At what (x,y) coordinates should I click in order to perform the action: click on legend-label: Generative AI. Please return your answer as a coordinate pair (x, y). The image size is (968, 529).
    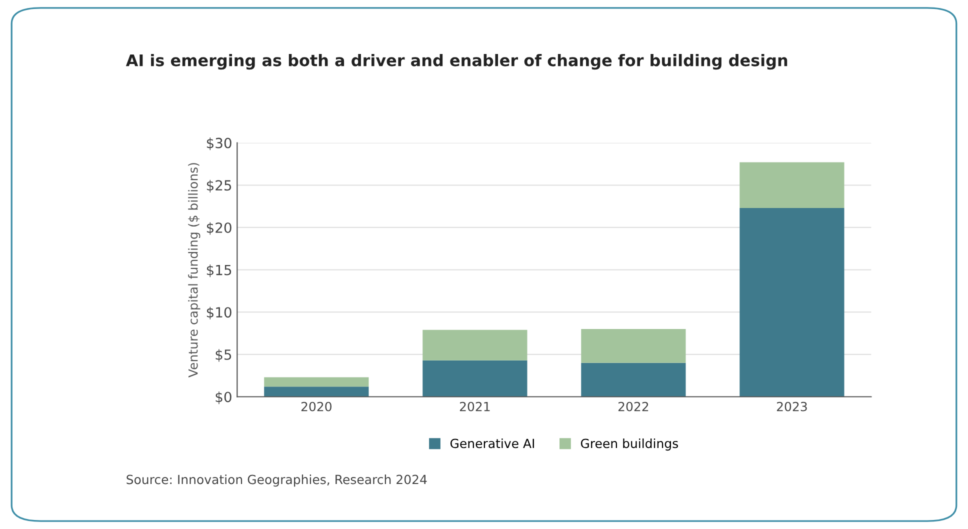
    Looking at the image, I should click on (492, 443).